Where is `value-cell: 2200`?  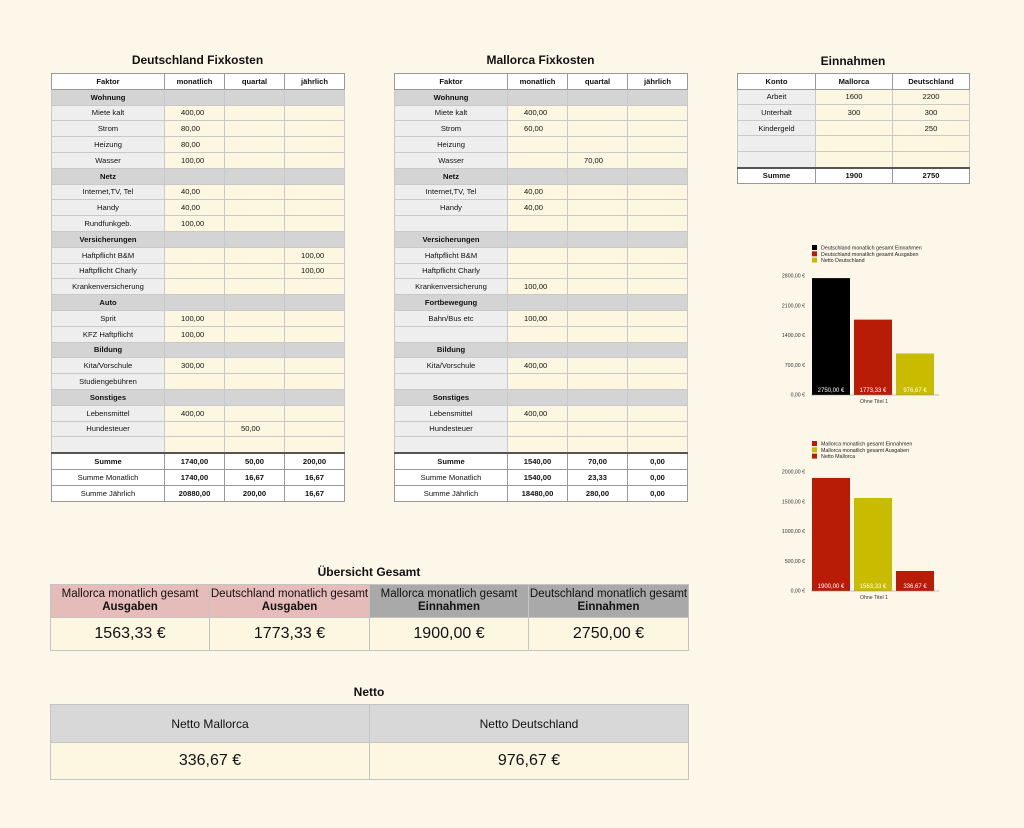
value-cell: 2200 is located at coordinates (931, 97).